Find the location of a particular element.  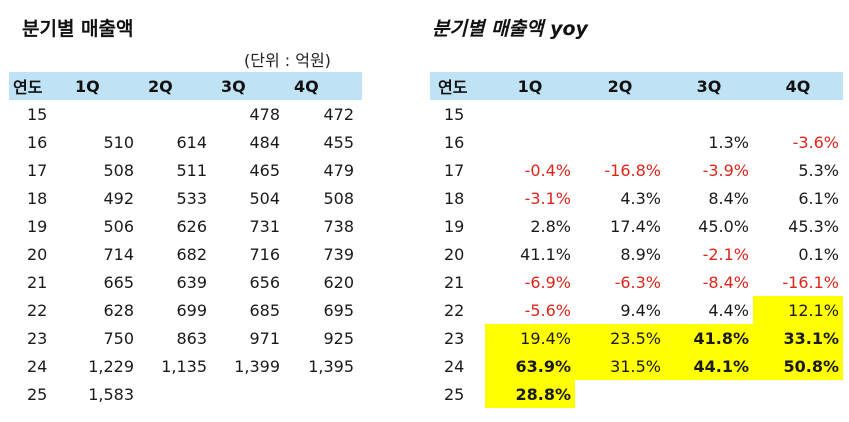

value-cell: 626 is located at coordinates (191, 226).